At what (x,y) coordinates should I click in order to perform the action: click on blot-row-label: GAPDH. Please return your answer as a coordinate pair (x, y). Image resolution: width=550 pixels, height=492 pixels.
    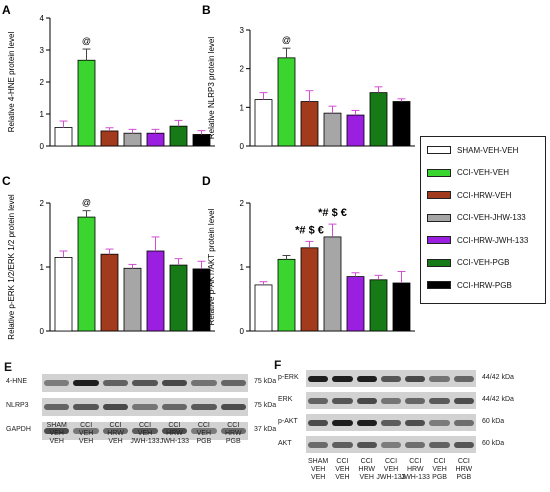
    Looking at the image, I should click on (18, 429).